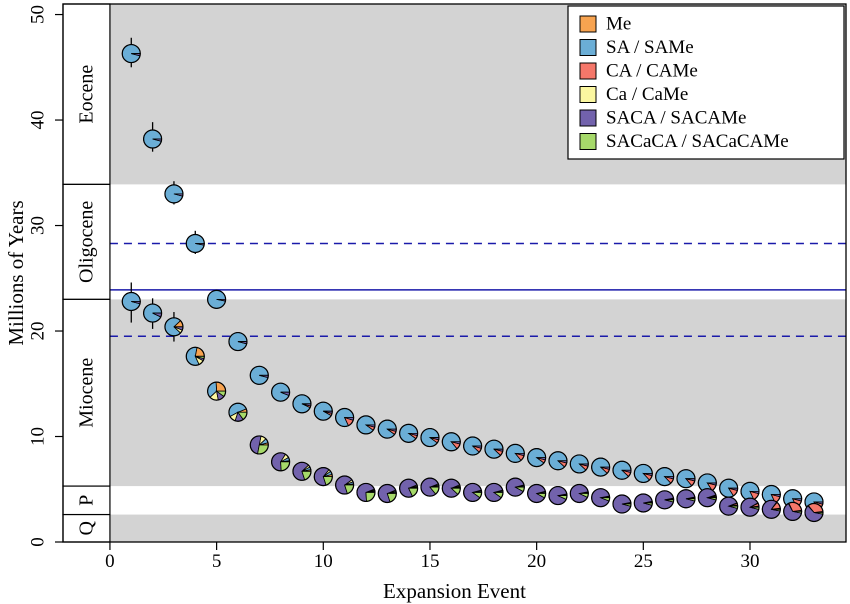  I want to click on x-tick-label: 15, so click(429, 561).